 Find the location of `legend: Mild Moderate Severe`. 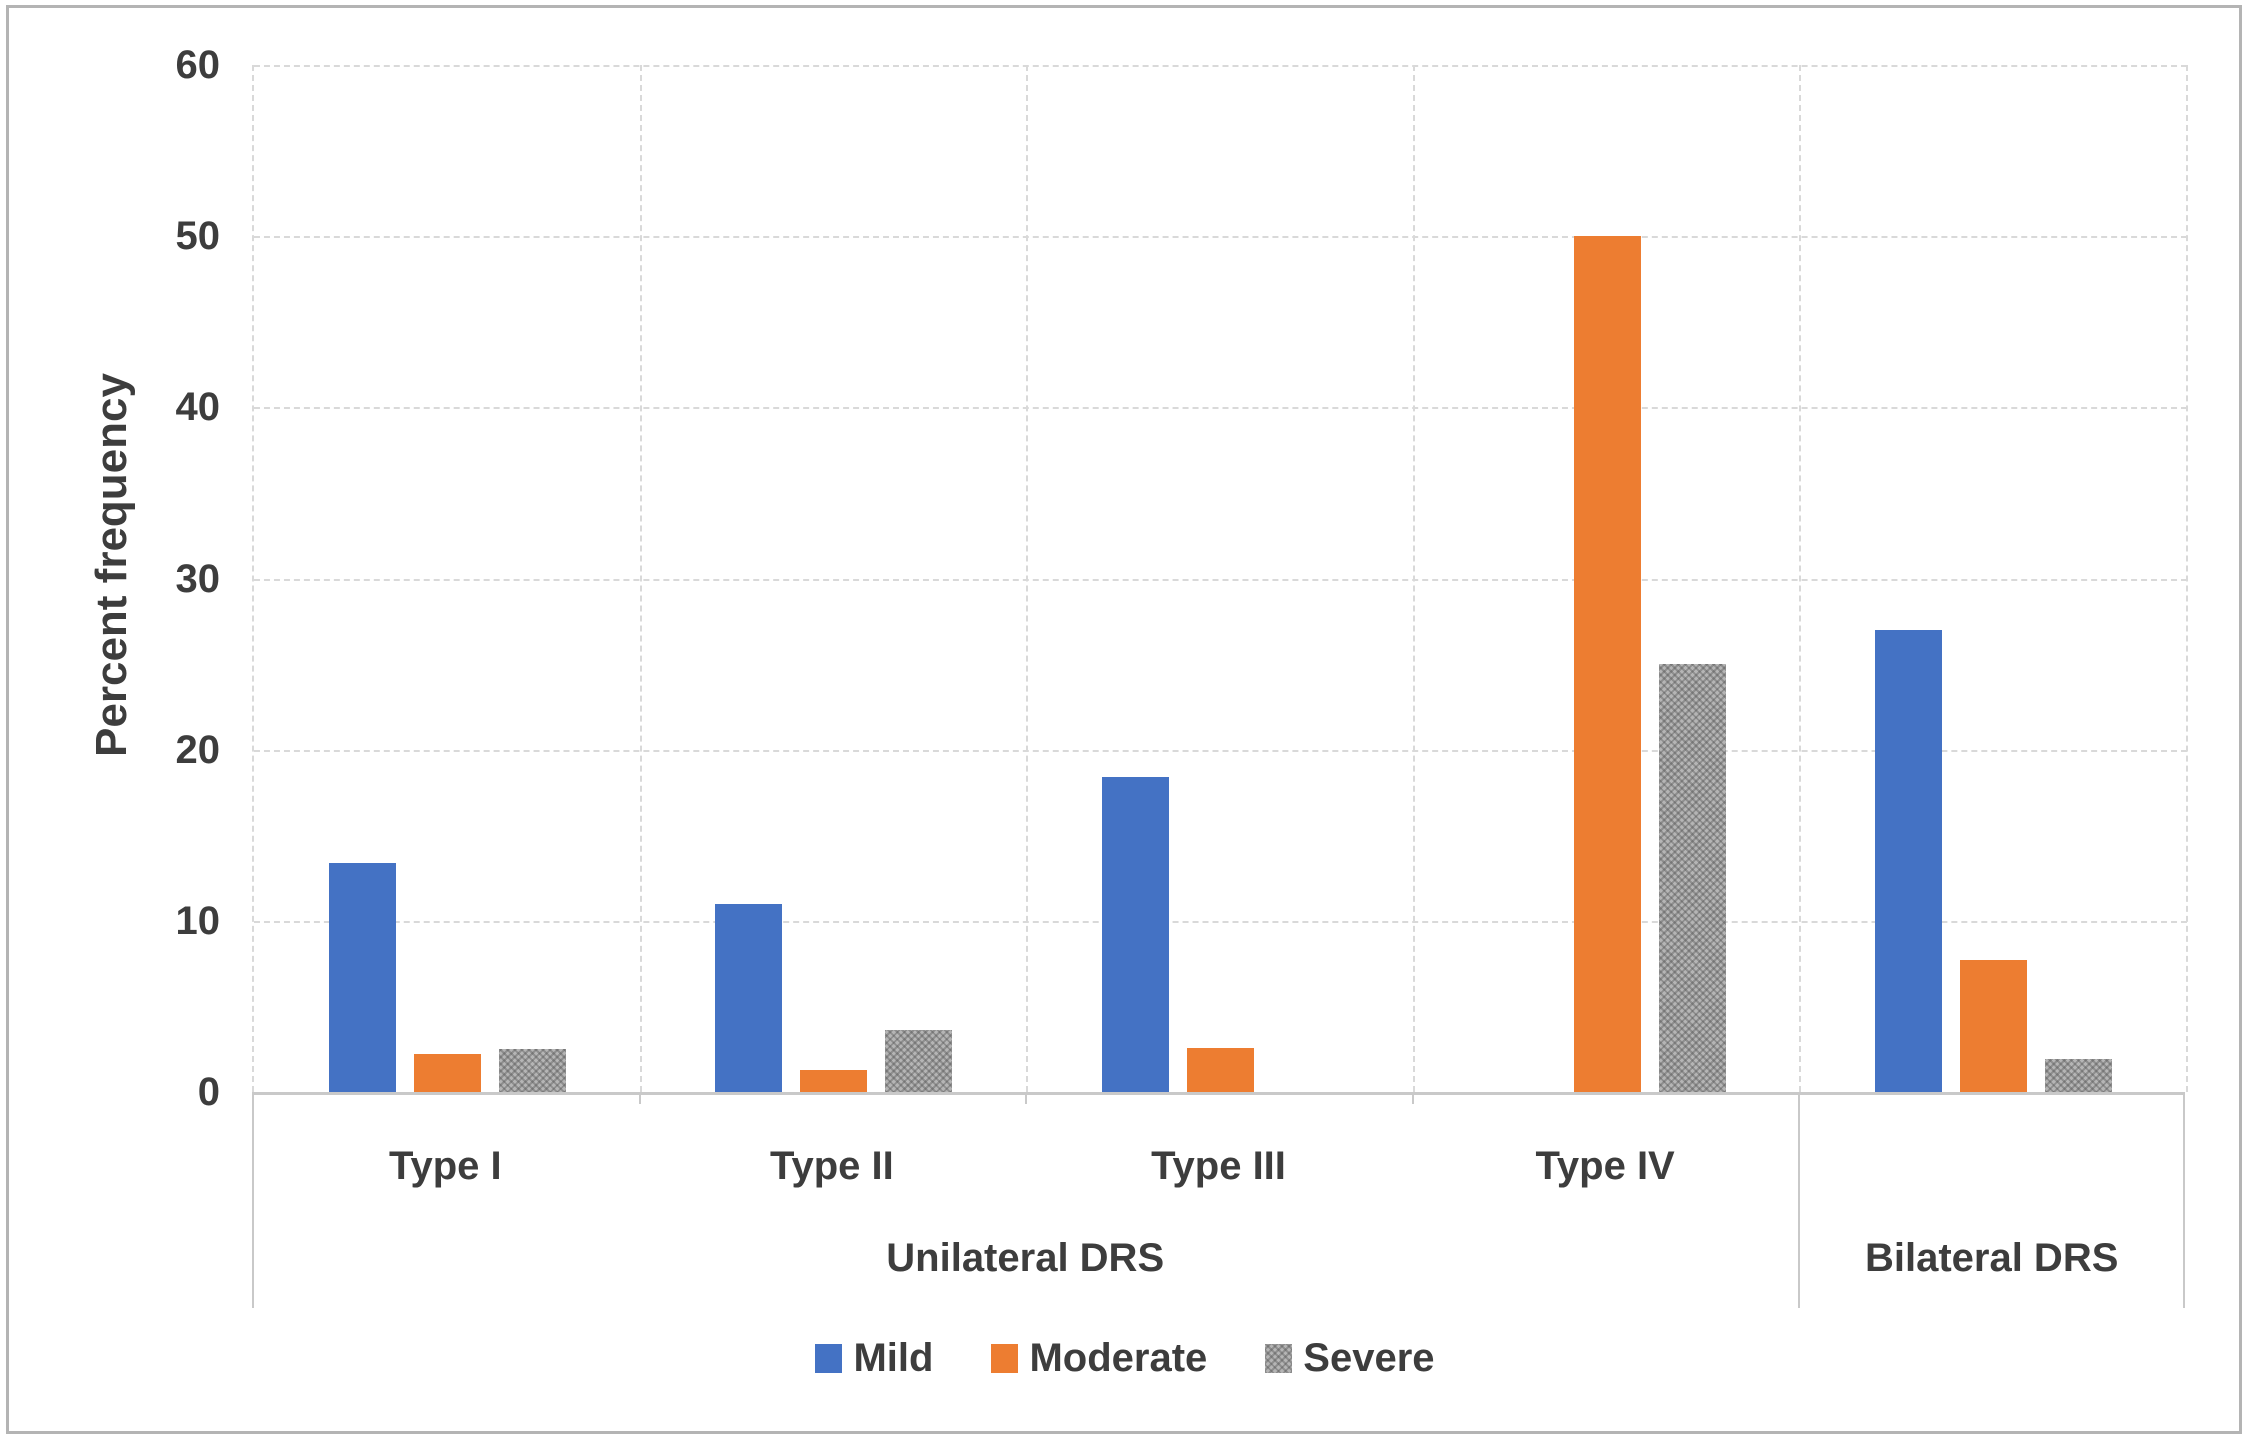

legend: Mild Moderate Severe is located at coordinates (1125, 1358).